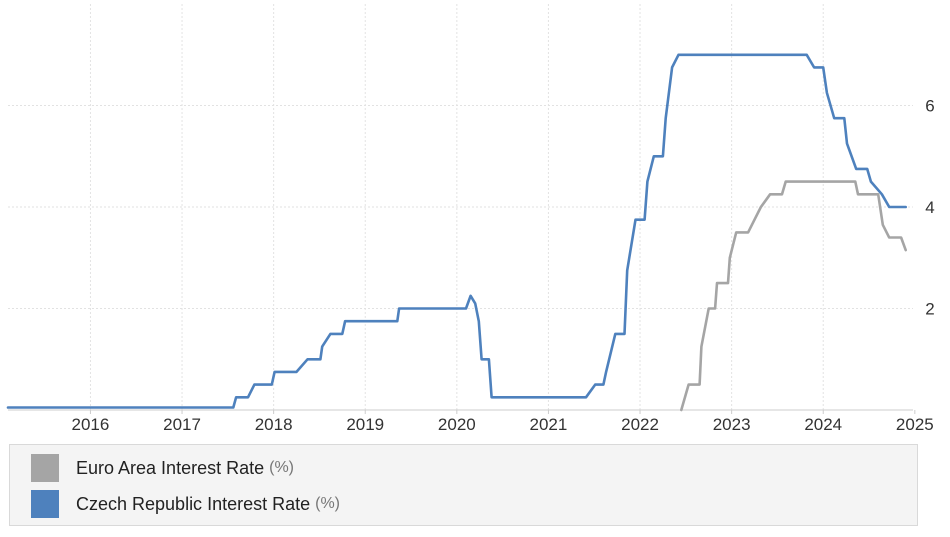  What do you see at coordinates (45, 504) in the screenshot?
I see `legend-swatch-czech-republic` at bounding box center [45, 504].